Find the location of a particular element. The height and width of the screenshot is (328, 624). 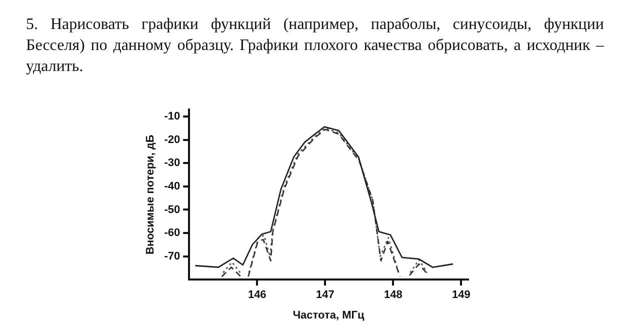

x-axis-title: Частота, МГц is located at coordinates (328, 315).